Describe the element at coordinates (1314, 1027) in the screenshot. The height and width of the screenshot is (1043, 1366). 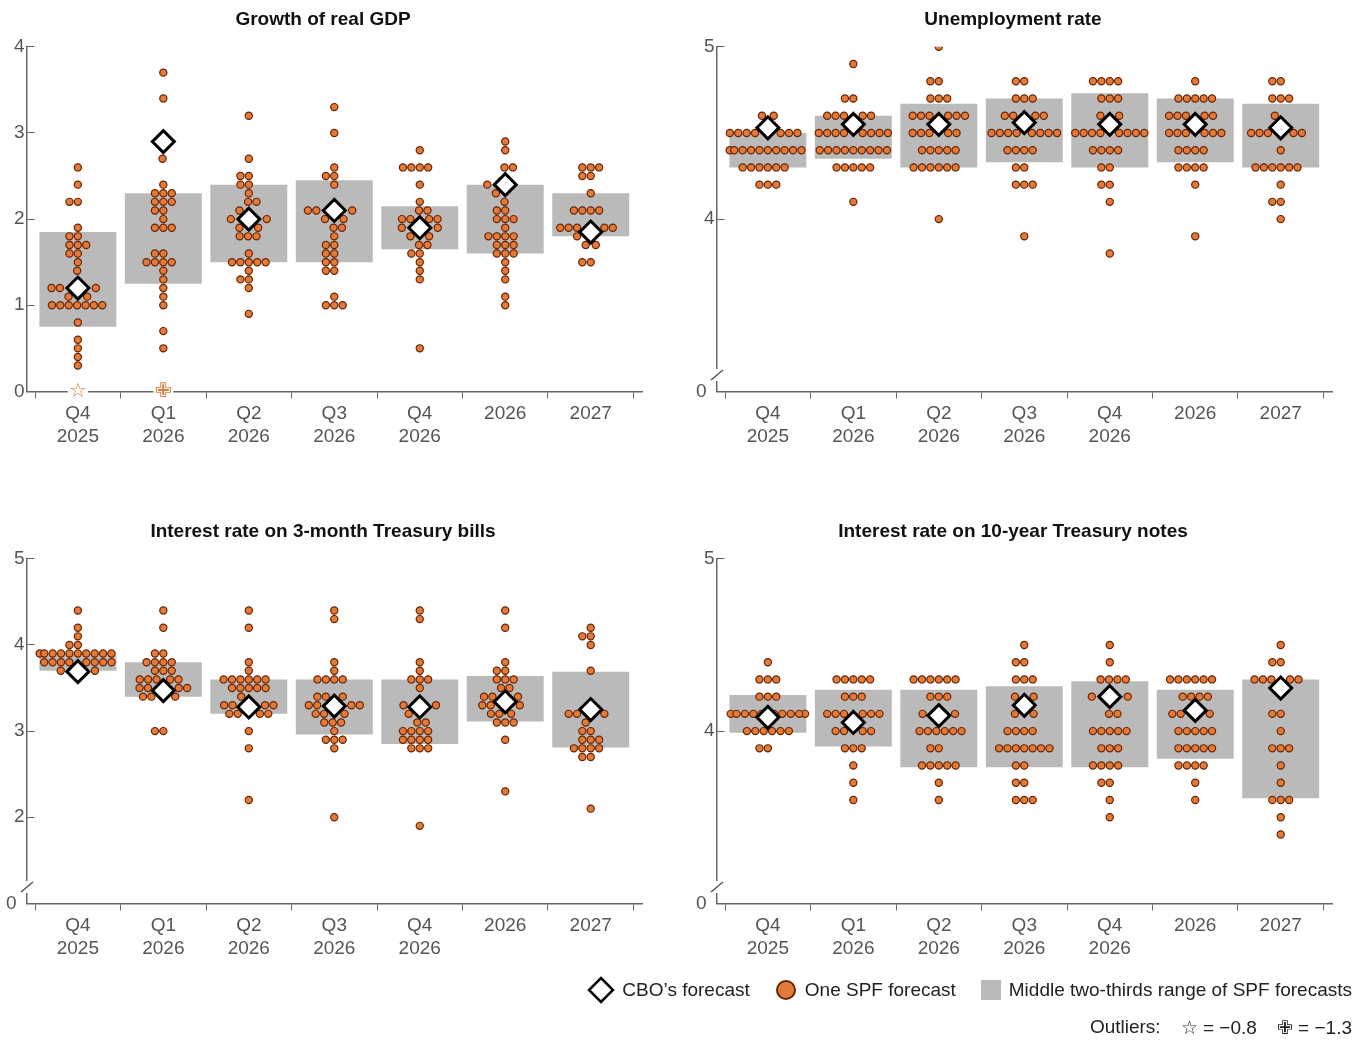
I see `text: ✙ = −1.3` at that location.